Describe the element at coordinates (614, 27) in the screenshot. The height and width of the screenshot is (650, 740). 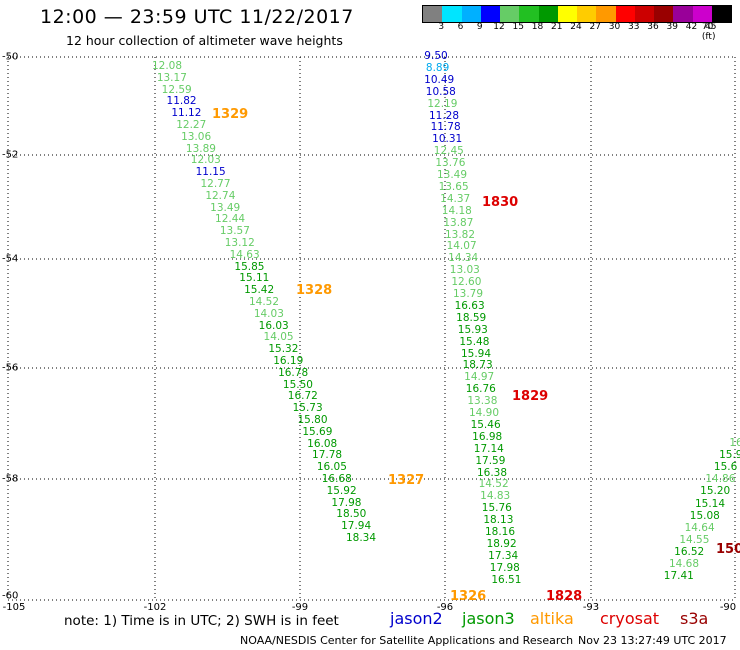
I see `colorbar-label: 30` at that location.